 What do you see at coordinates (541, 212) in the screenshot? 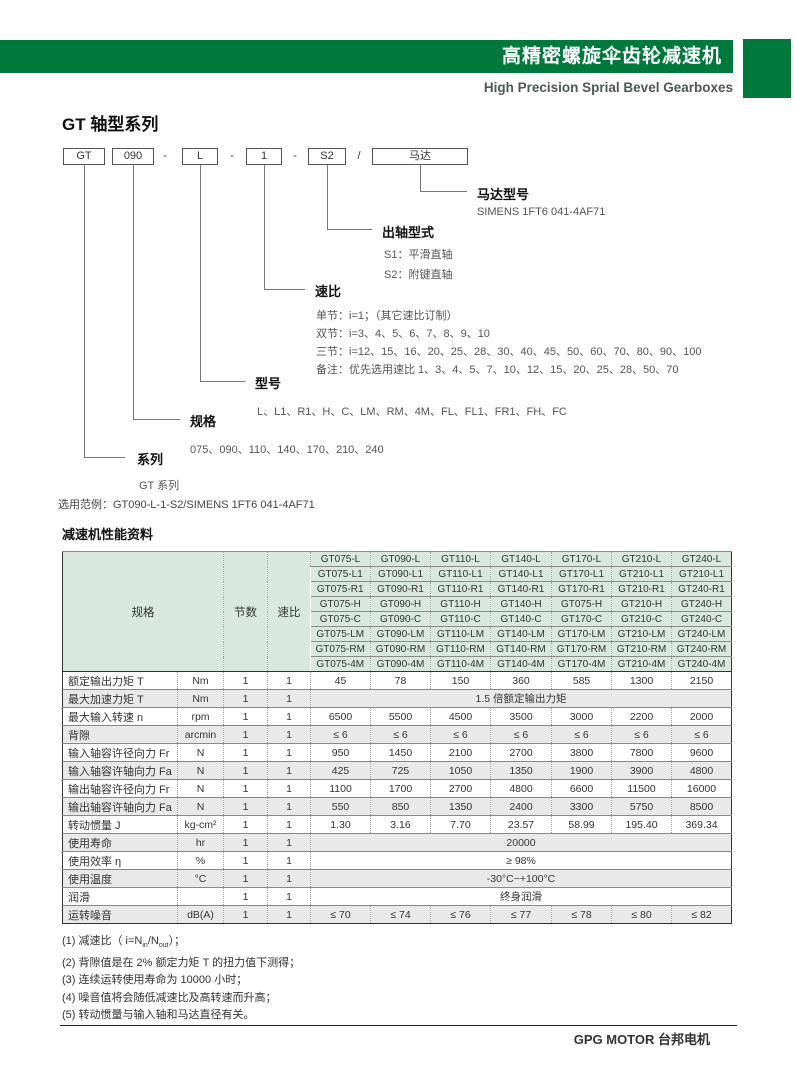
I see `anno-motor-line: SIMENS 1FT6 041-4AF71` at bounding box center [541, 212].